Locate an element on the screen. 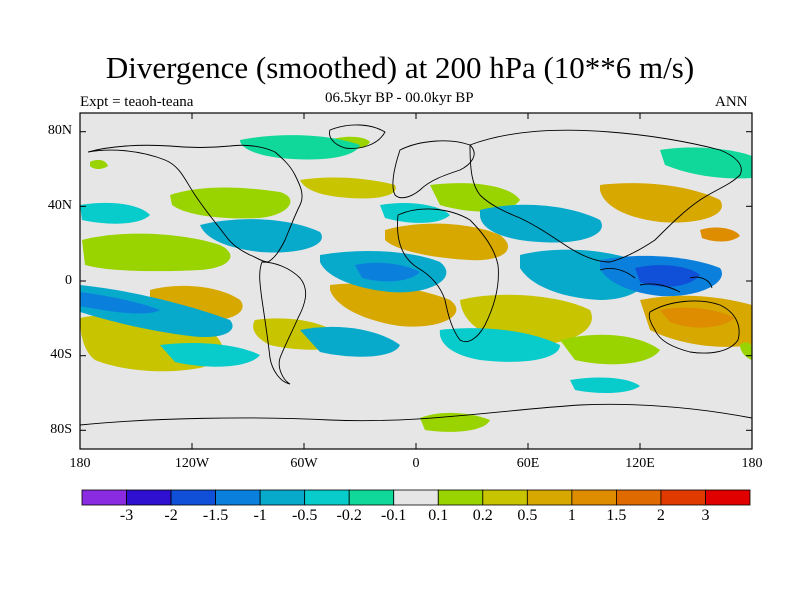  coastline-antarctica is located at coordinates (416, 414).